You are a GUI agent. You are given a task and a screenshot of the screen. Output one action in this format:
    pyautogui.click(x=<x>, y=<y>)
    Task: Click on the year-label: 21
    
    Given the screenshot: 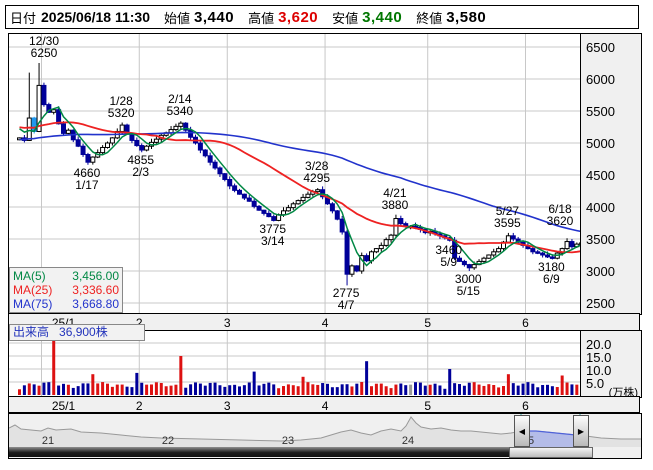 What is the action you would take?
    pyautogui.click(x=48, y=441)
    